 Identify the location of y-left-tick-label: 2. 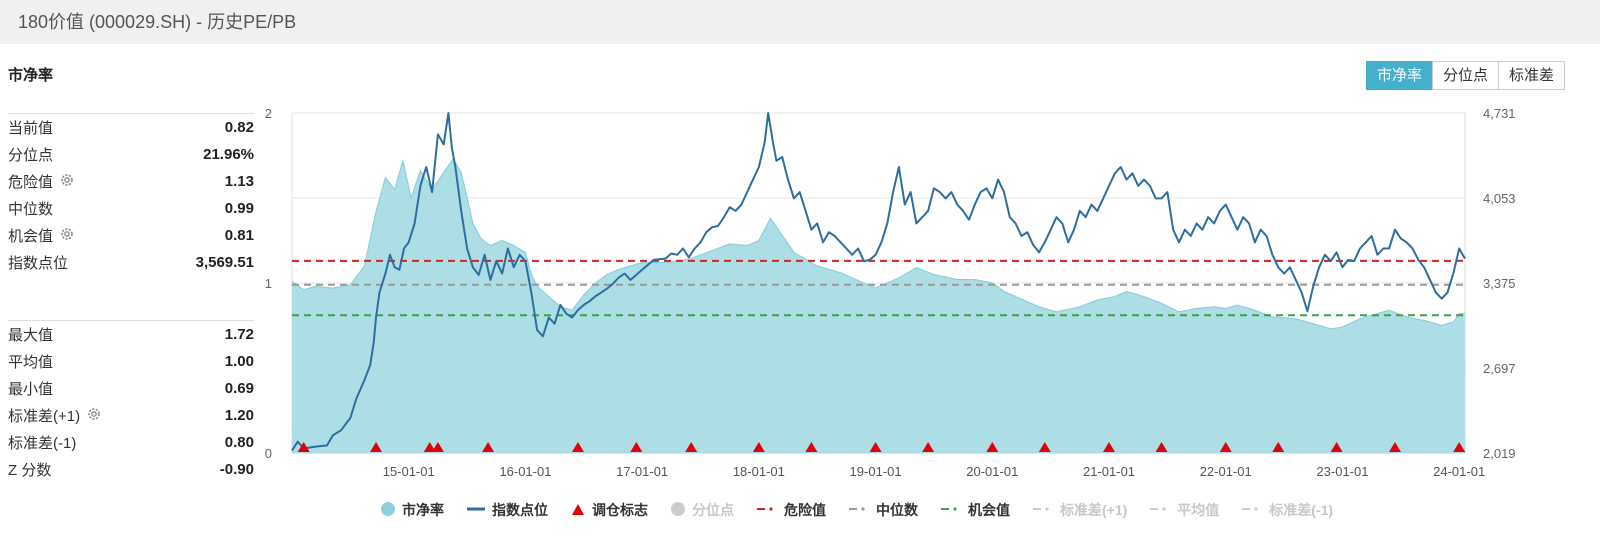
(268, 113).